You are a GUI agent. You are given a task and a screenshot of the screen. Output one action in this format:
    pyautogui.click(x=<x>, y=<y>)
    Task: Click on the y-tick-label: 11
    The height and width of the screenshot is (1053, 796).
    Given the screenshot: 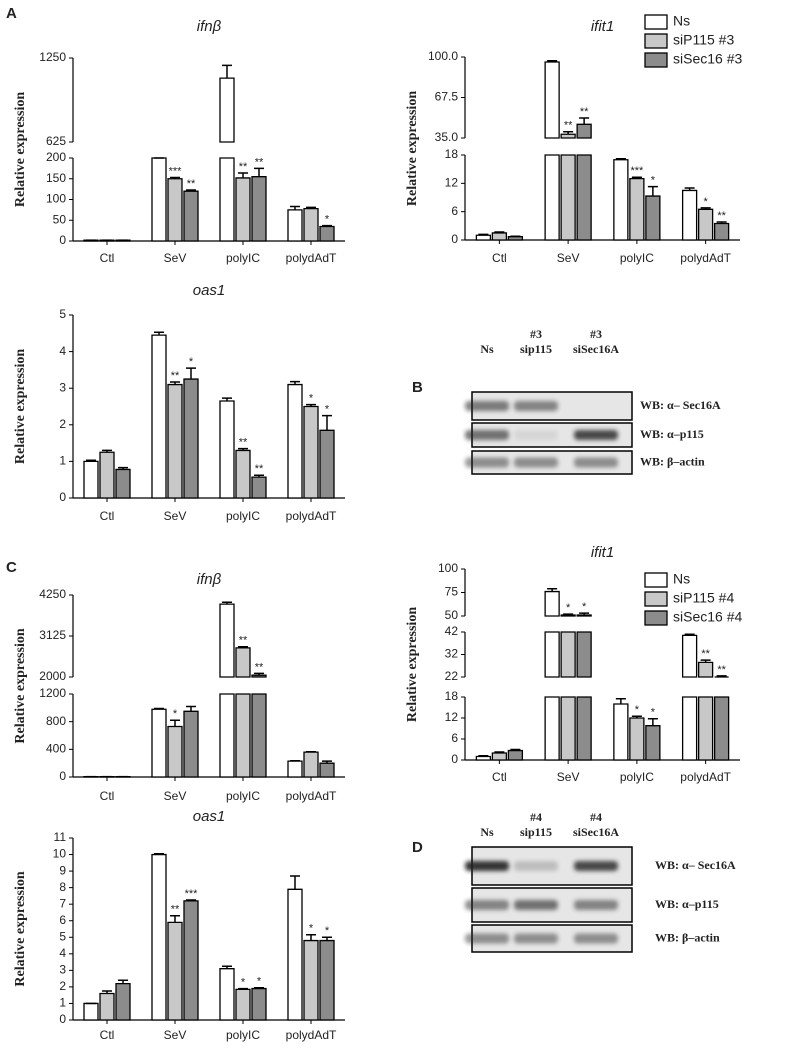 What is the action you would take?
    pyautogui.click(x=60, y=837)
    